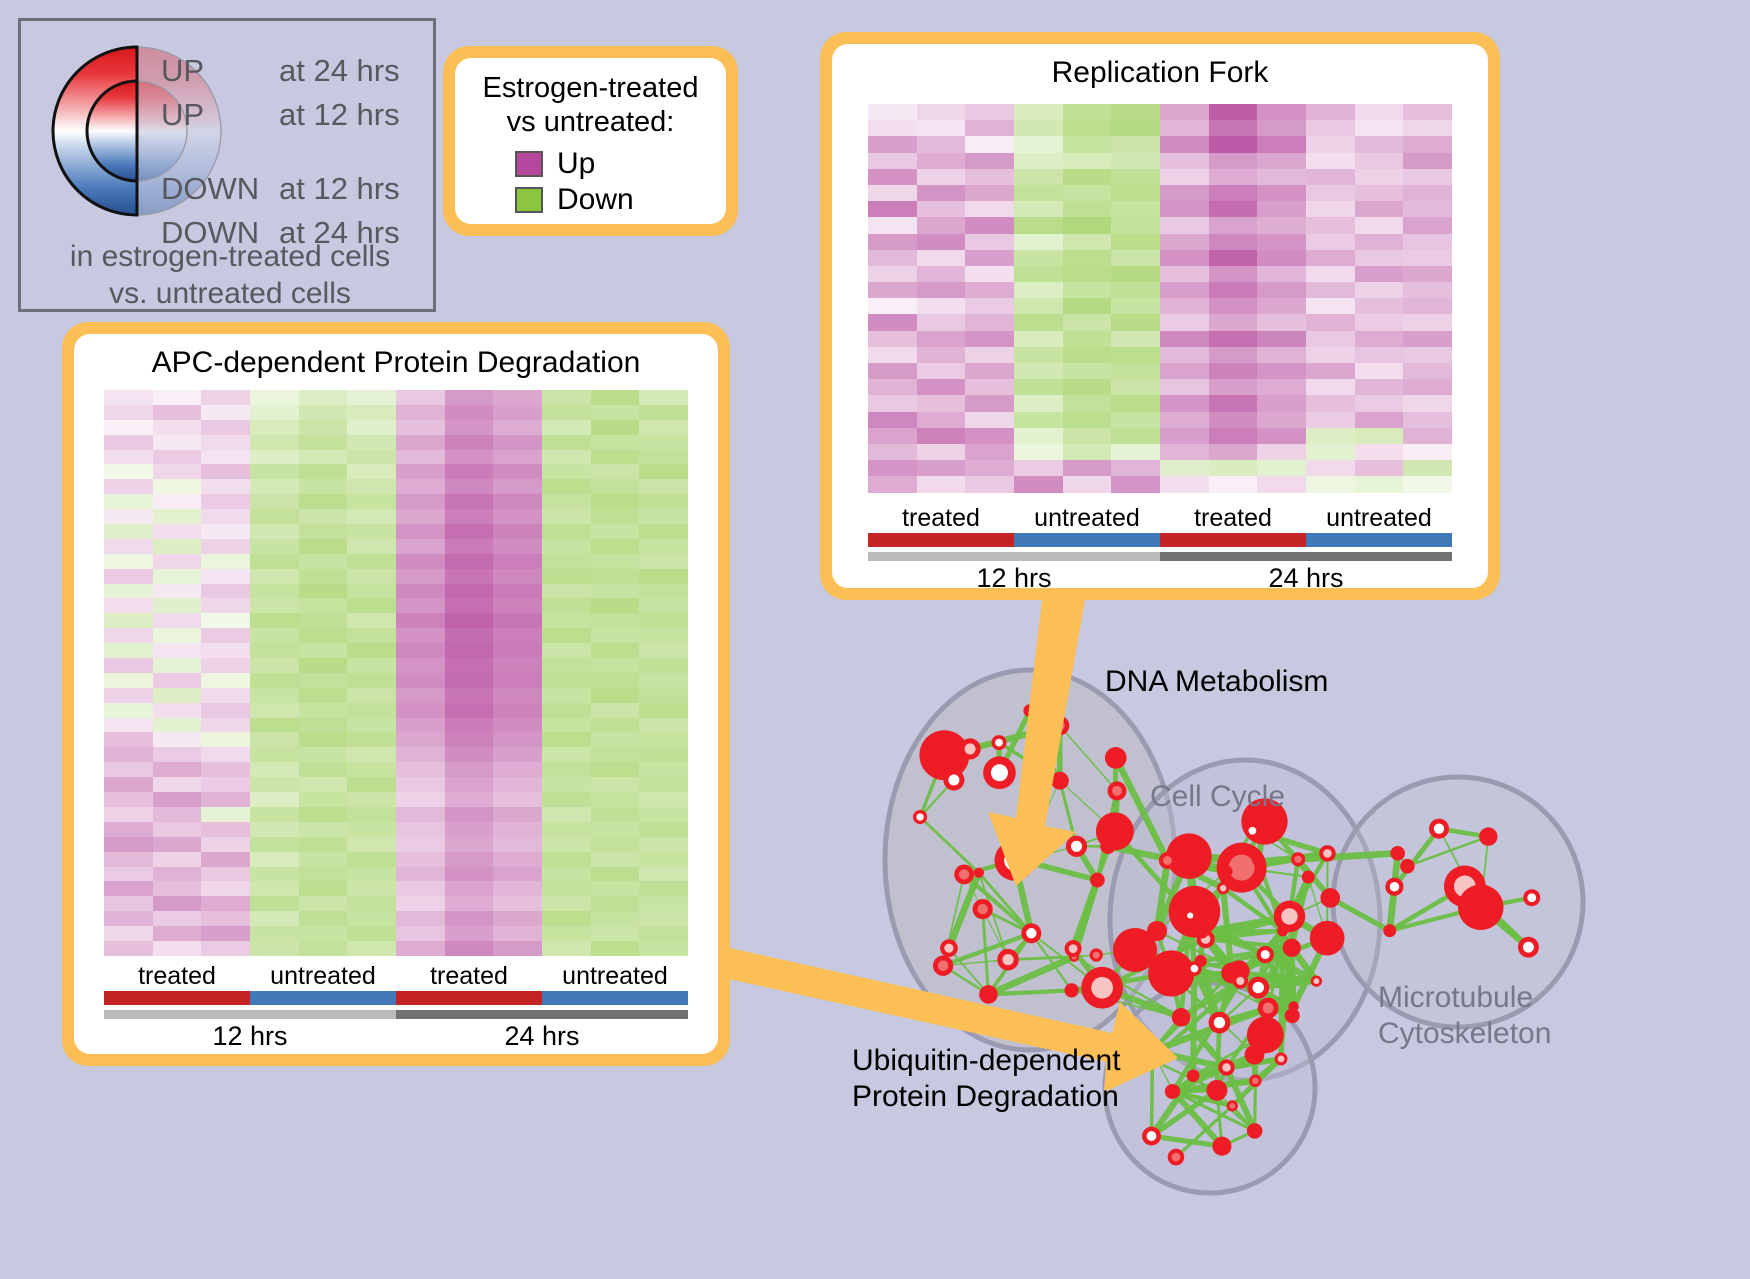  Describe the element at coordinates (986, 1060) in the screenshot. I see `ubq-line-1: Ubiquitin-dependent` at that location.